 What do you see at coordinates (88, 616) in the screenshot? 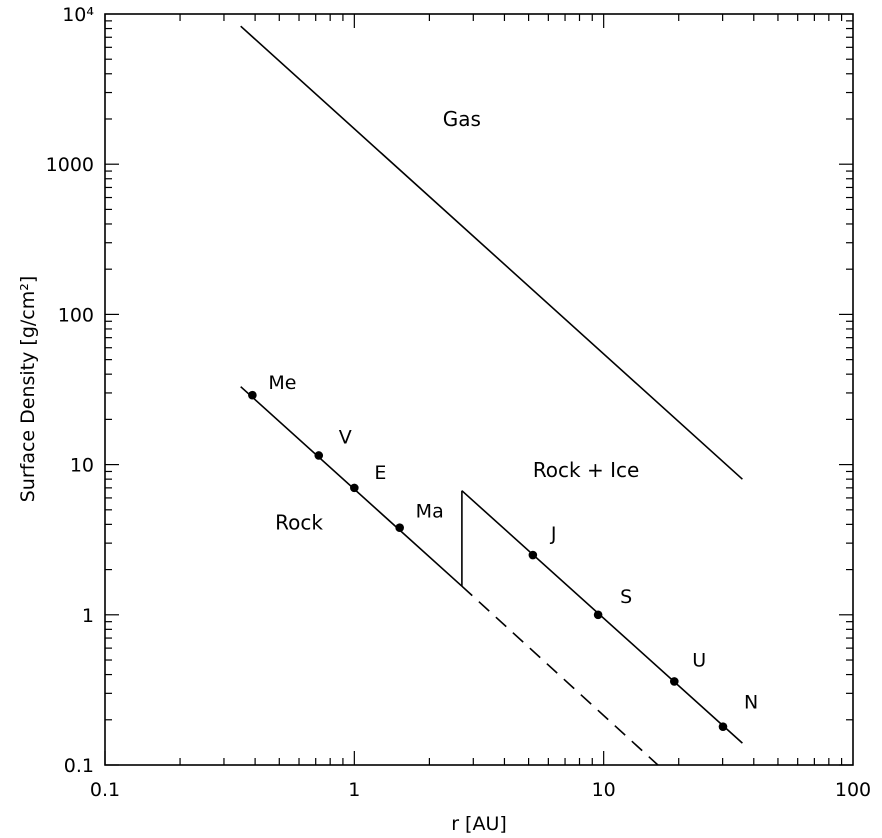
I see `y-tick-label: 1` at bounding box center [88, 616].